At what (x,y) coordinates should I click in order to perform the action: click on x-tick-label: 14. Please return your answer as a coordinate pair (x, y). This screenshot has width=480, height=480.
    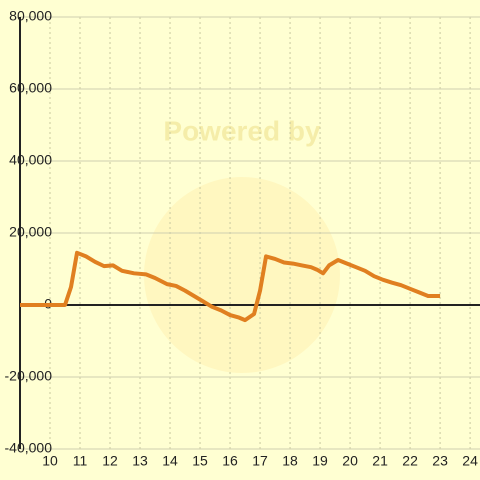
    Looking at the image, I should click on (170, 461).